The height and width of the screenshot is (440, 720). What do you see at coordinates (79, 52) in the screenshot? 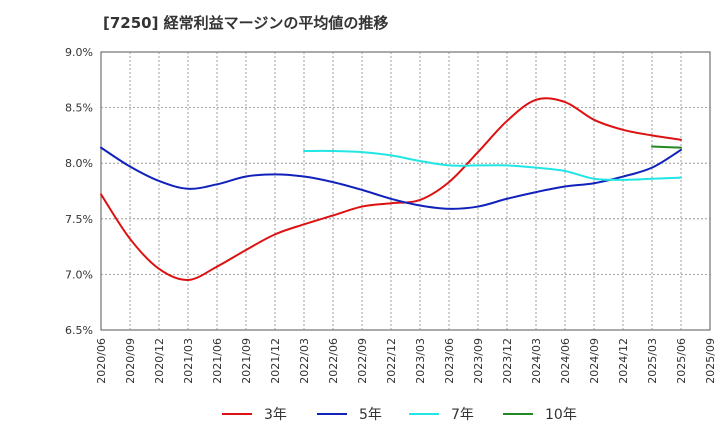
I see `y-tick-label: 9.0%` at bounding box center [79, 52].